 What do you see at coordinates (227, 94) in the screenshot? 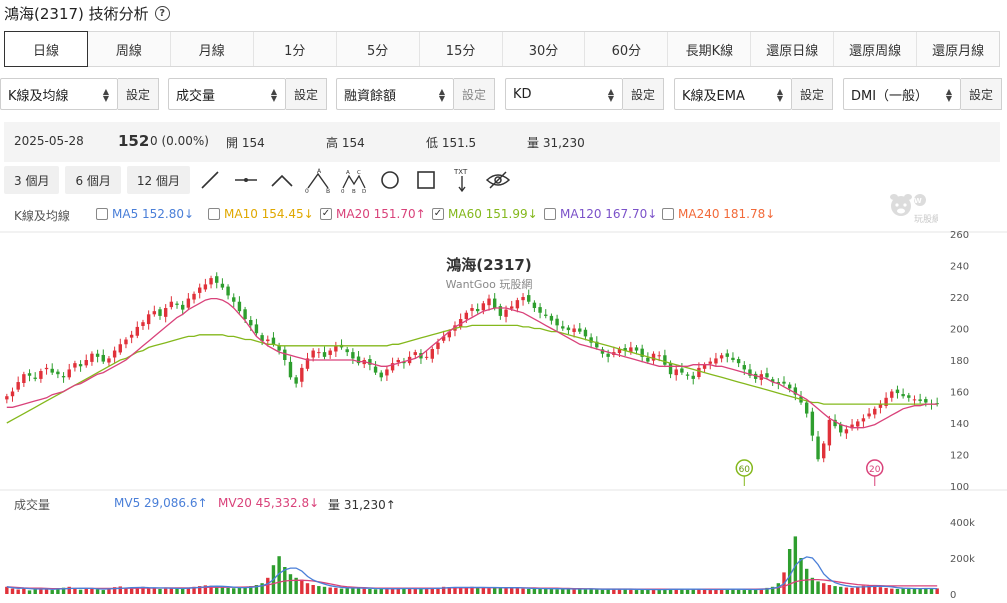
I see `indicator-select-1: 成交量 ▲ ▼` at bounding box center [227, 94].